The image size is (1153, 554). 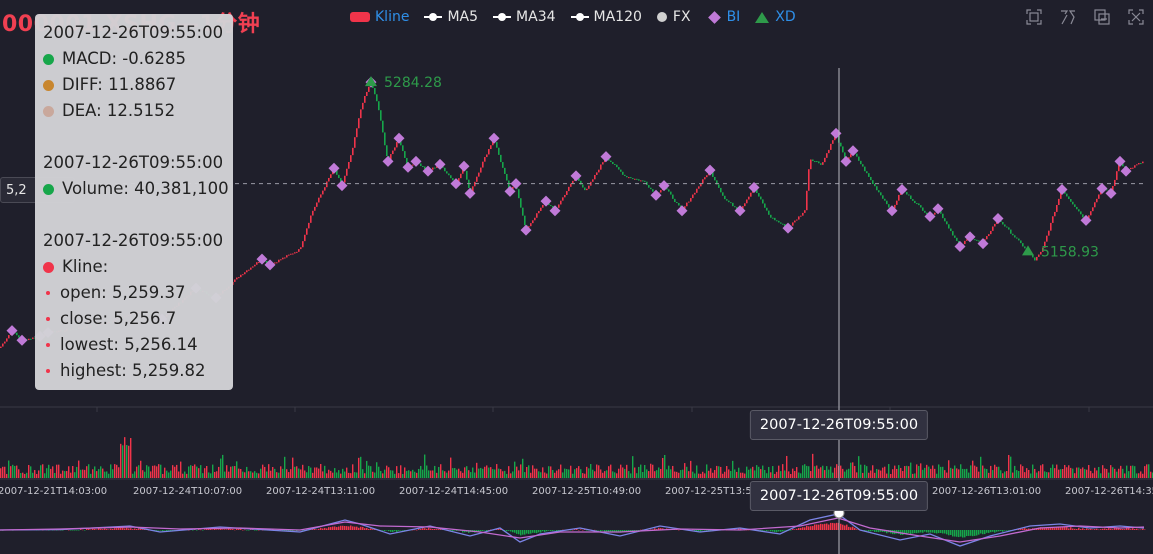 I want to click on legend-item-bi: BI, so click(x=723, y=17).